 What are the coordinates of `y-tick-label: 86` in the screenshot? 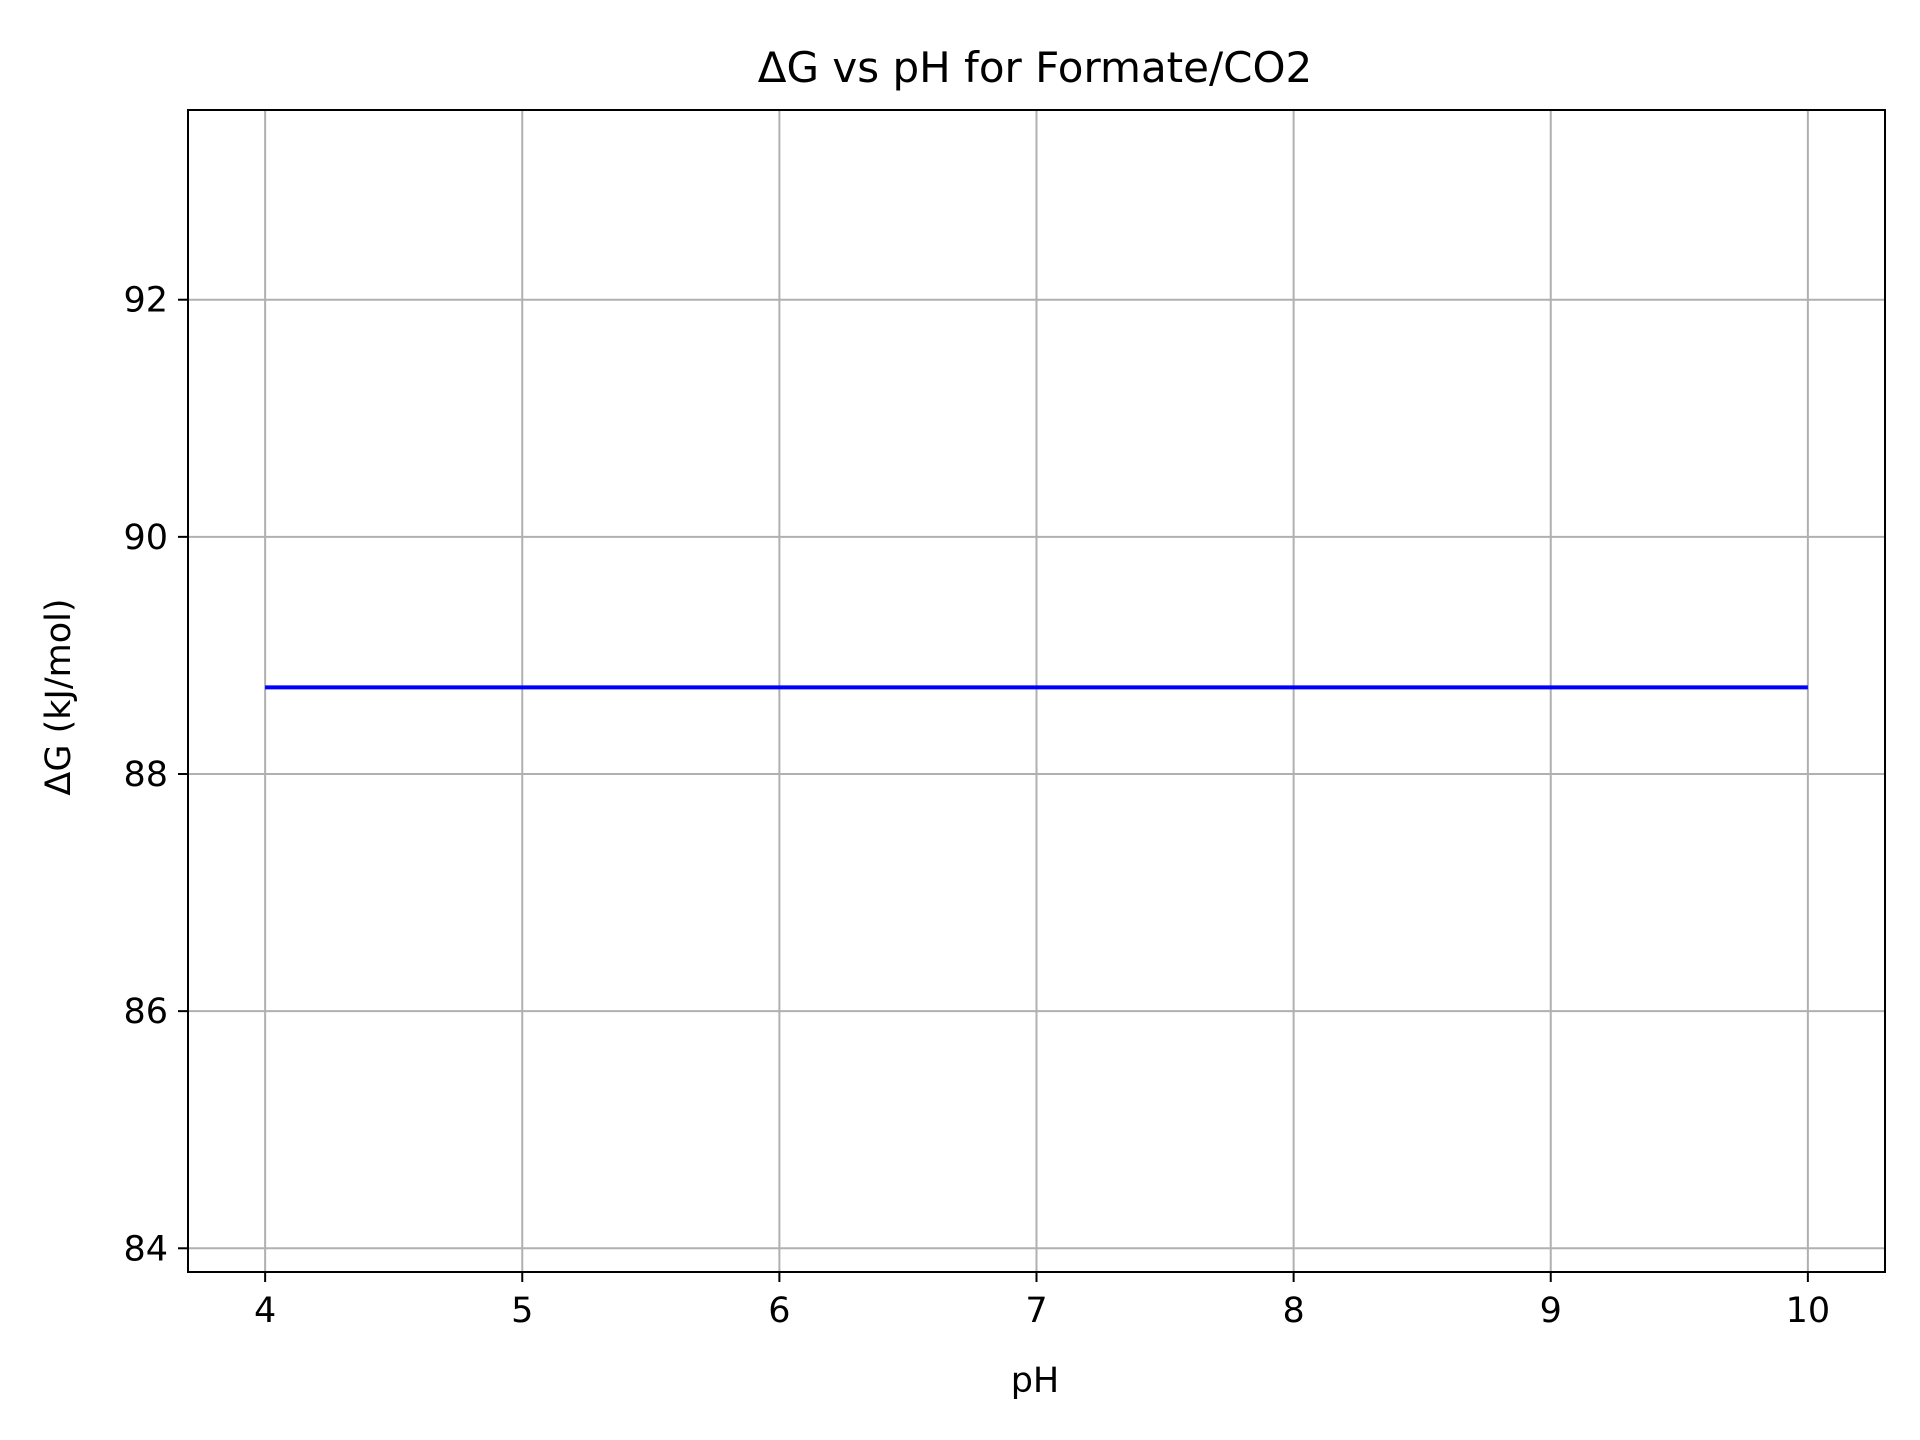 It's located at (145, 1012).